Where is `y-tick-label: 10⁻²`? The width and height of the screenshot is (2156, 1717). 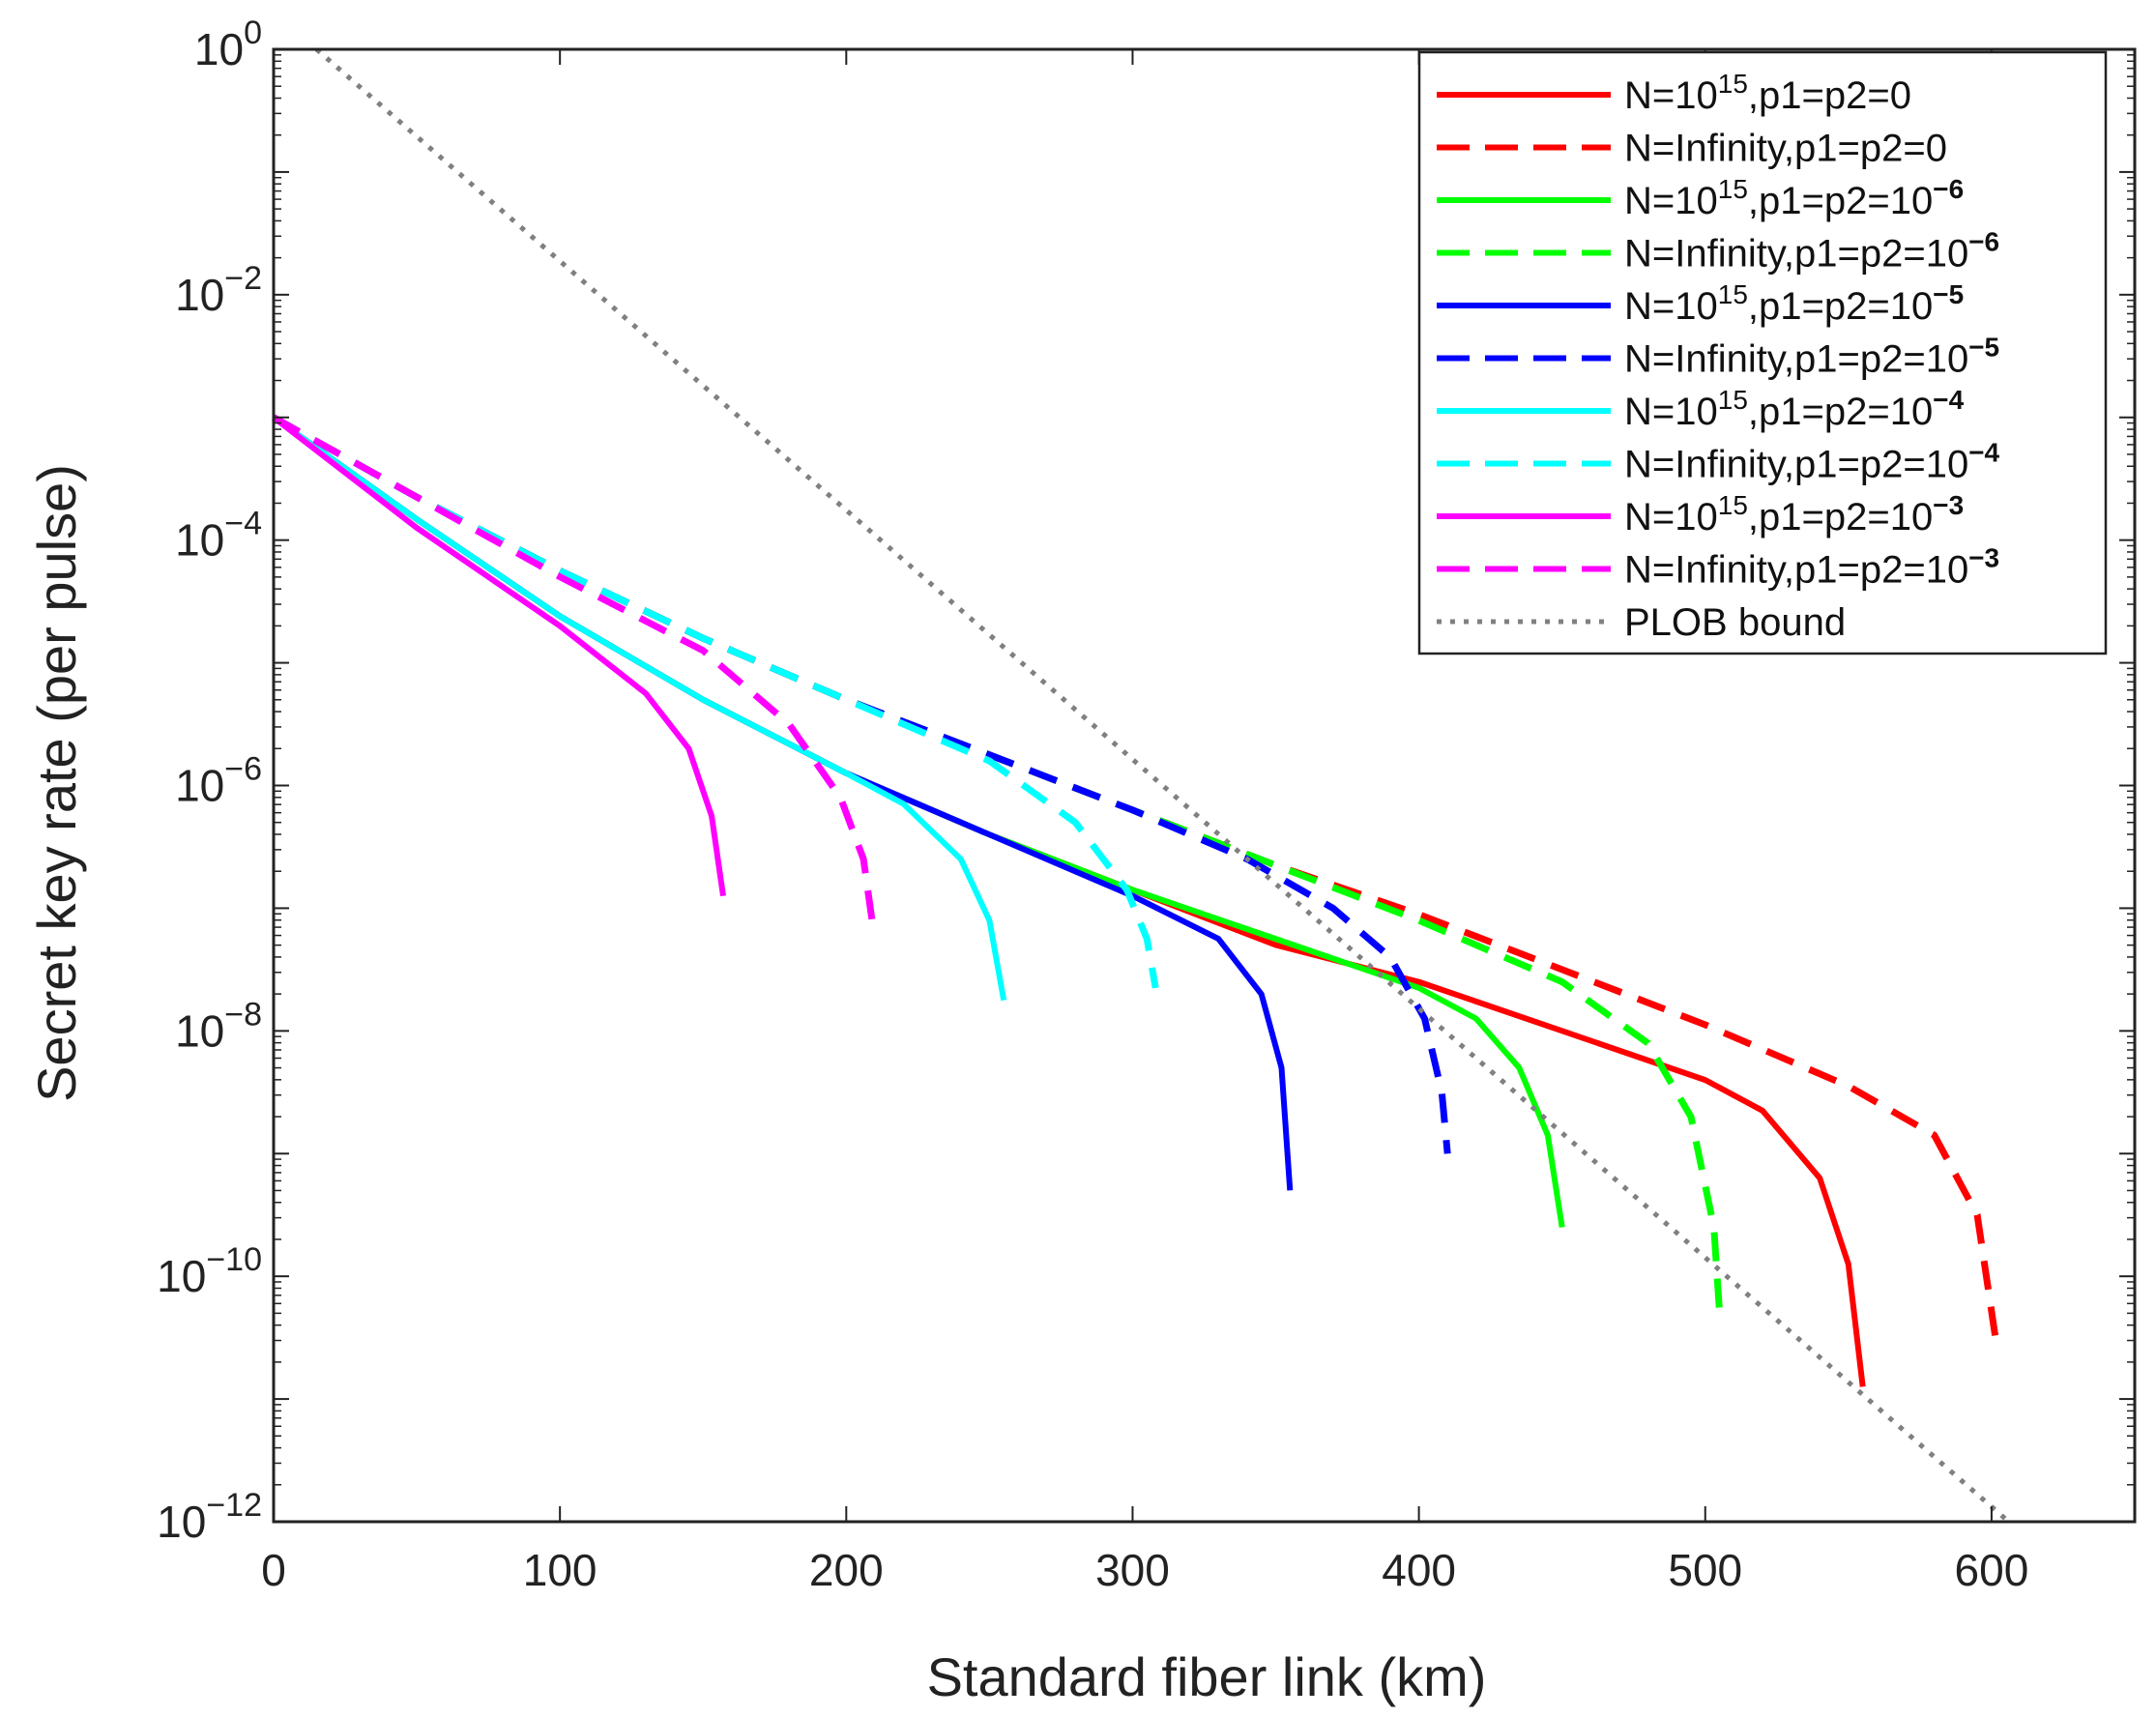 y-tick-label: 10⁻² is located at coordinates (218, 290).